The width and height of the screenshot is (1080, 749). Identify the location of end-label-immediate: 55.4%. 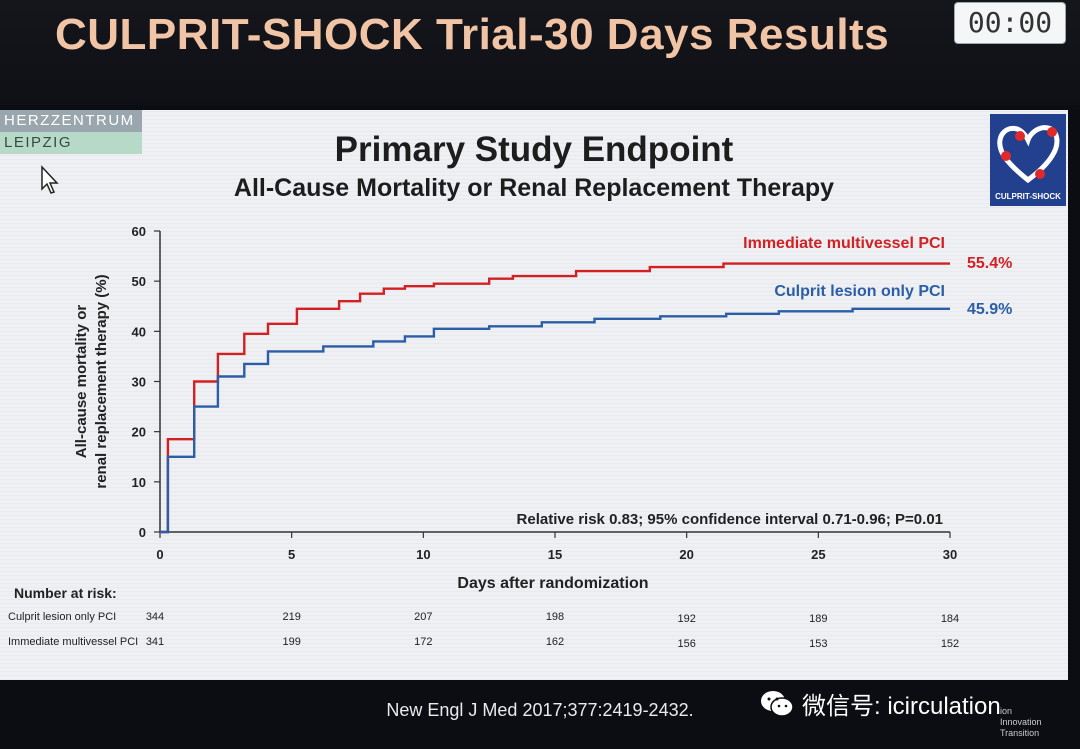
(989, 263).